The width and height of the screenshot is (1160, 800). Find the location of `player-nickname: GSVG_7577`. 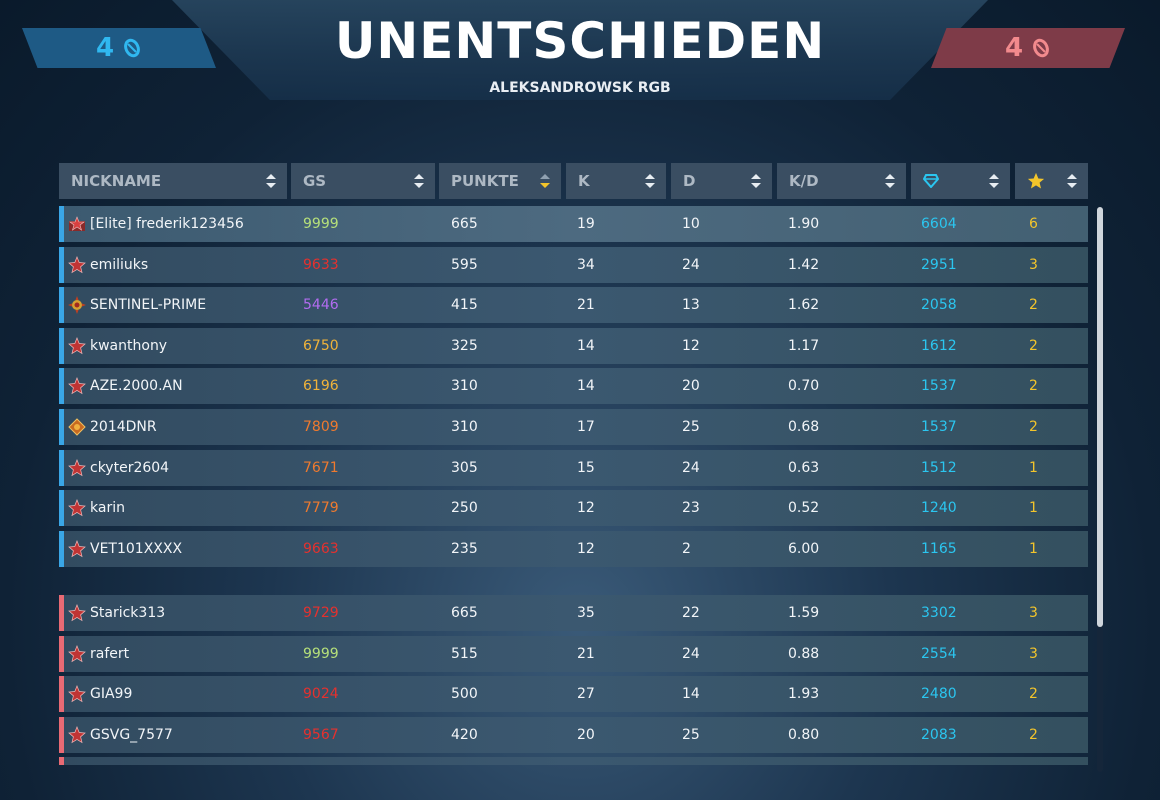

player-nickname: GSVG_7577 is located at coordinates (131, 734).